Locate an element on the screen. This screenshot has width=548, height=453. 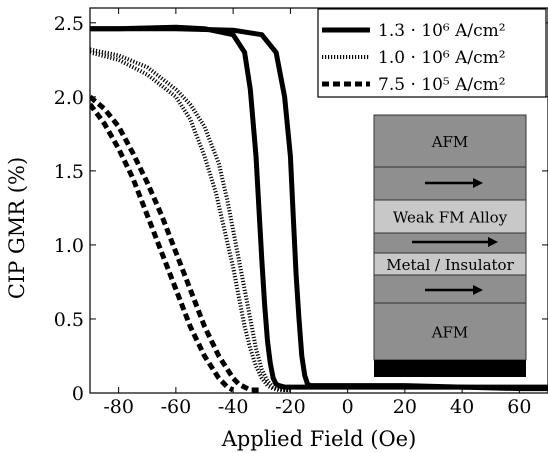
x-axis-label: Applied Field (Oe) is located at coordinates (319, 439).